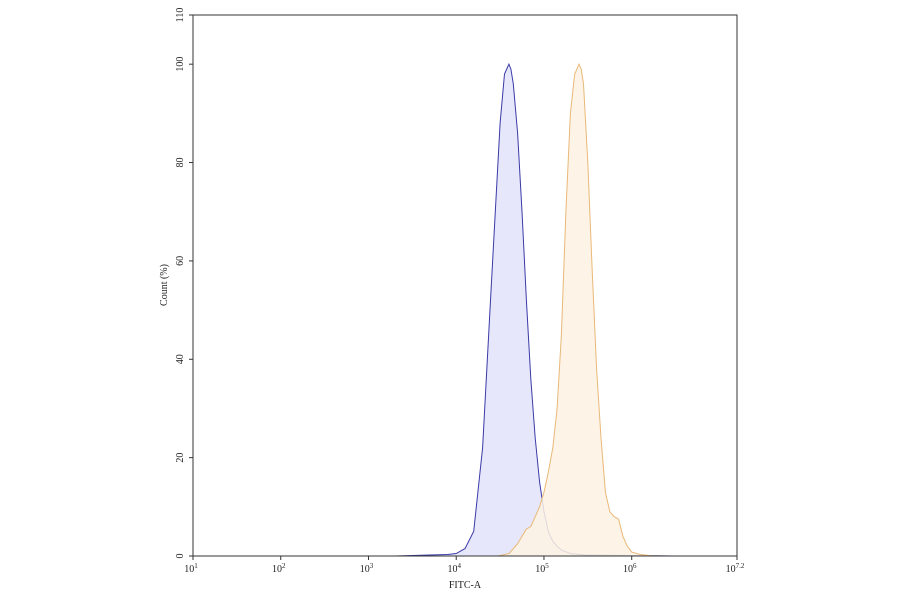 The image size is (900, 594). I want to click on y-tick-label: 100, so click(180, 64).